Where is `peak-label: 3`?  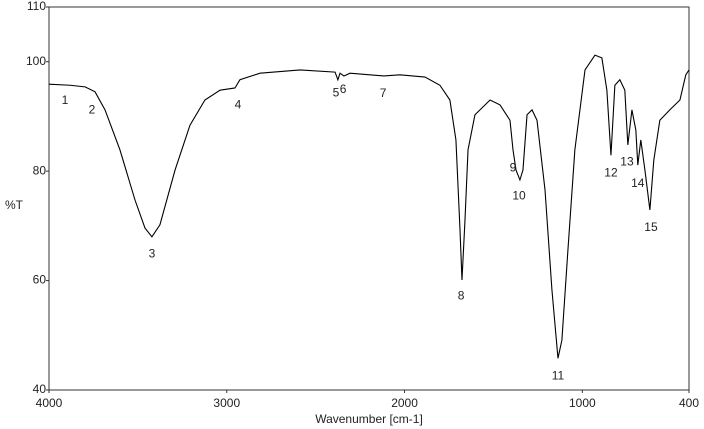 peak-label: 3 is located at coordinates (152, 253).